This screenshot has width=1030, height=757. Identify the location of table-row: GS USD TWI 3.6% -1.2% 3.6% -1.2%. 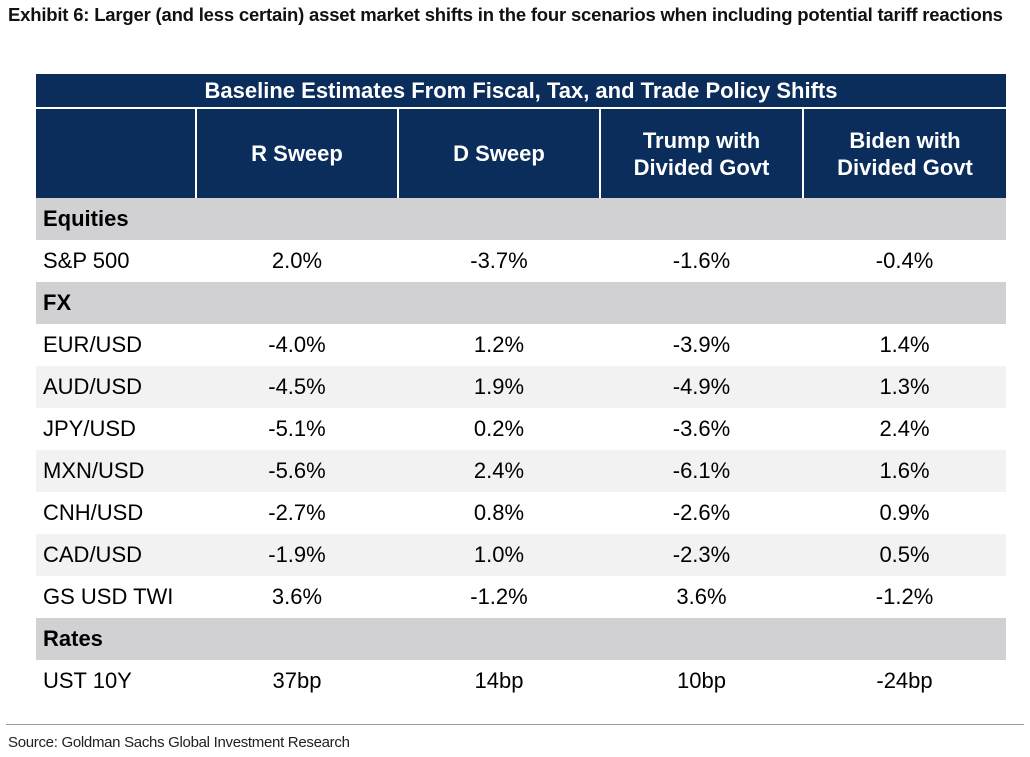
(521, 597).